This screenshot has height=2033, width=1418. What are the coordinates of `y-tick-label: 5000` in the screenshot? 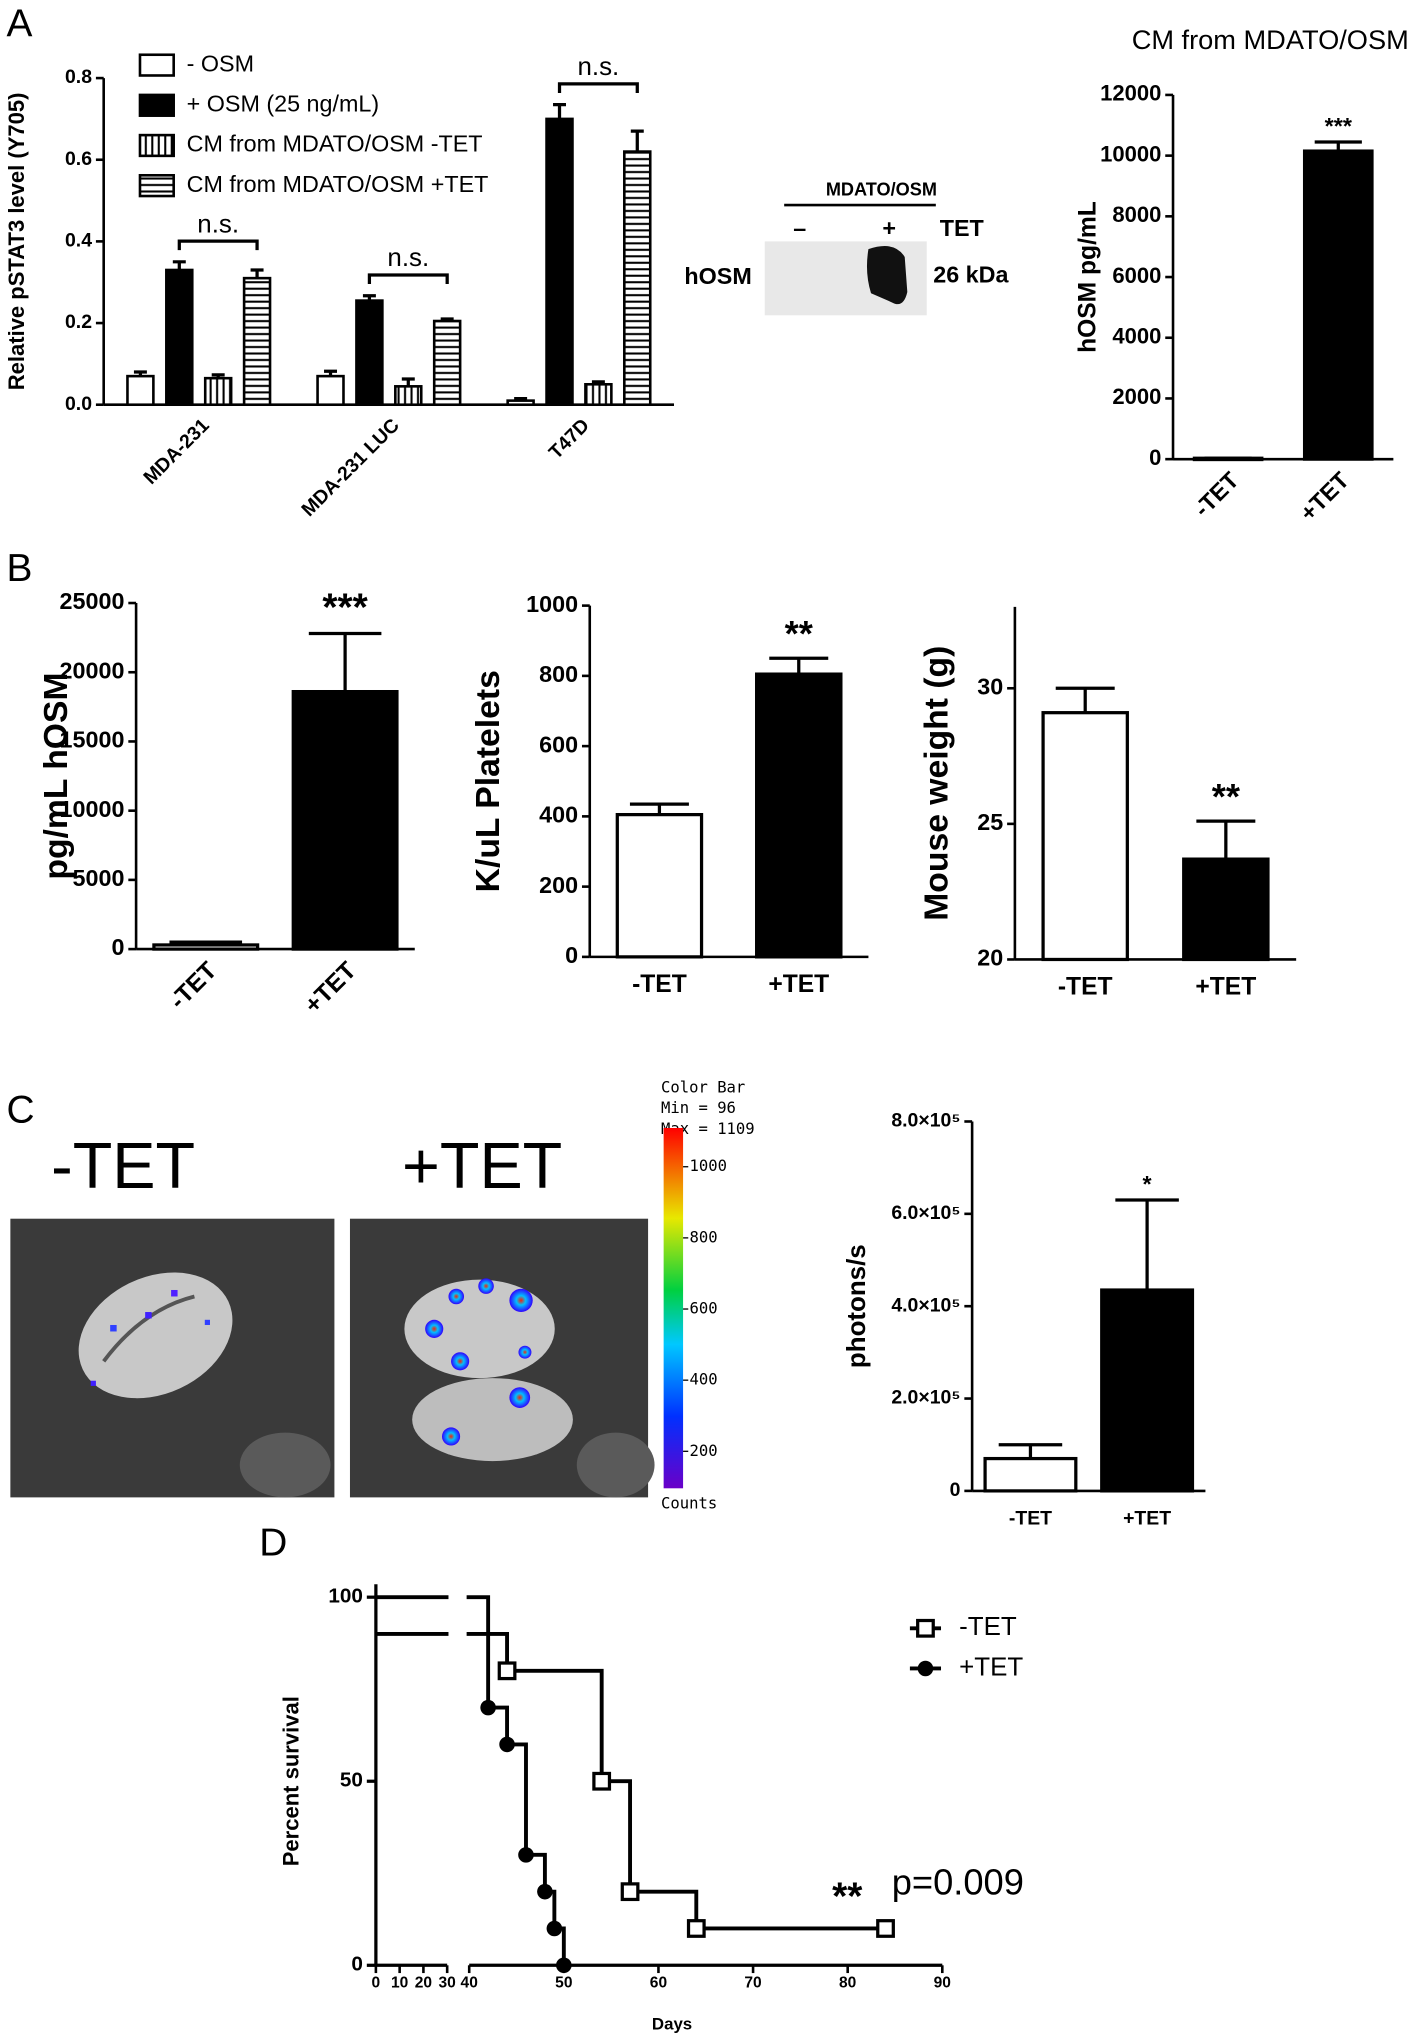 It's located at (99, 878).